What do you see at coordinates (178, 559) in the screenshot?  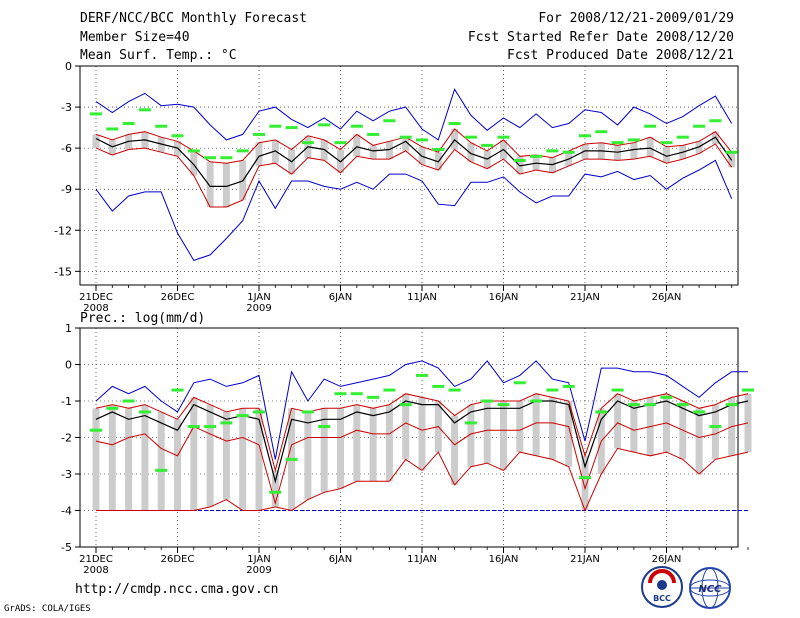 I see `x-tick-label: 26DEC` at bounding box center [178, 559].